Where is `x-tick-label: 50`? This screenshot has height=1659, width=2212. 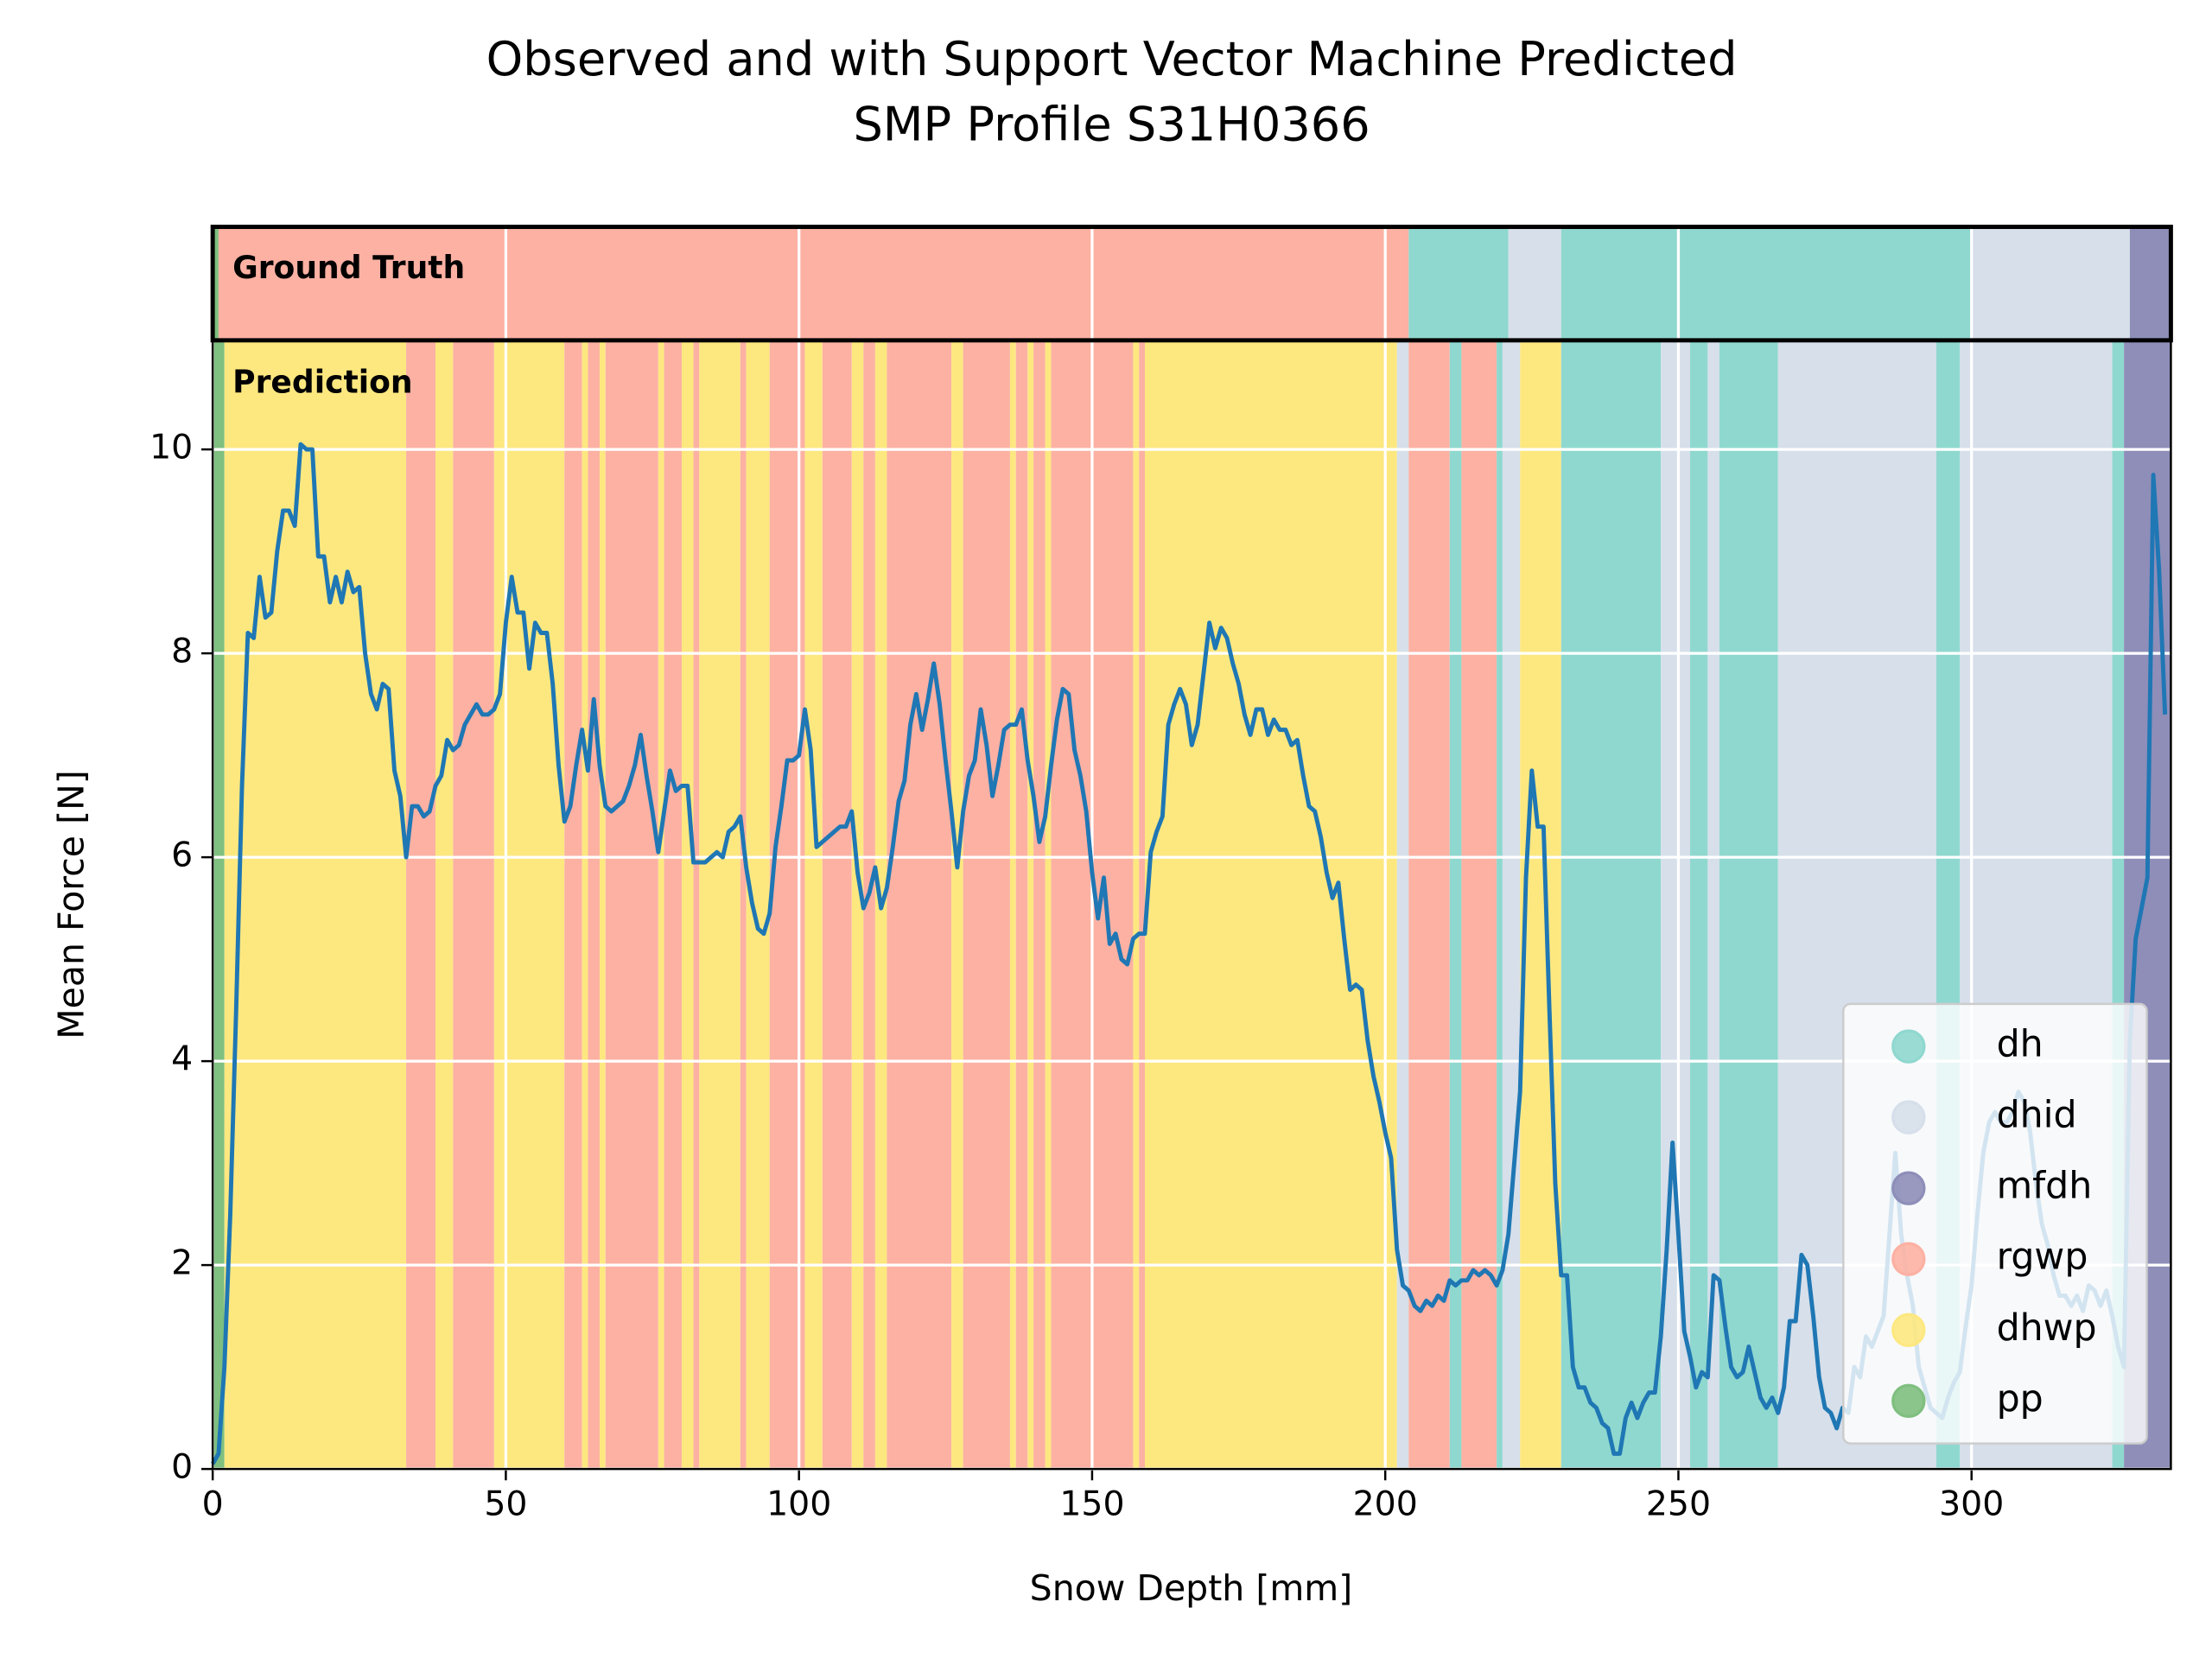
x-tick-label: 50 is located at coordinates (506, 1503).